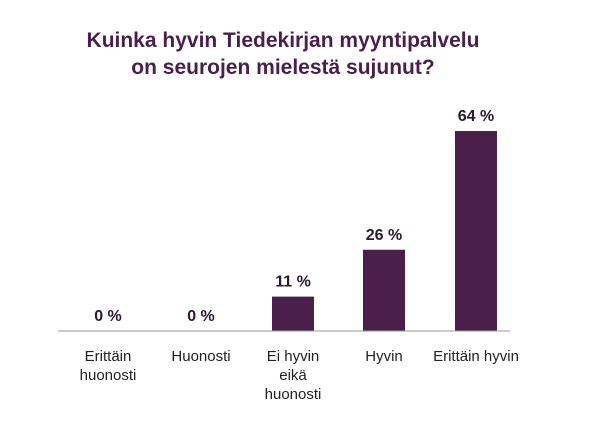 The width and height of the screenshot is (590, 428). What do you see at coordinates (293, 356) in the screenshot?
I see `category-label-3-line-1: Ei hyvin` at bounding box center [293, 356].